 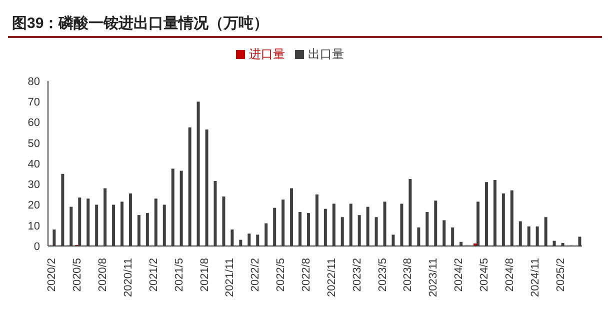 What do you see at coordinates (326, 54) in the screenshot?
I see `legend-label: 出口量` at bounding box center [326, 54].